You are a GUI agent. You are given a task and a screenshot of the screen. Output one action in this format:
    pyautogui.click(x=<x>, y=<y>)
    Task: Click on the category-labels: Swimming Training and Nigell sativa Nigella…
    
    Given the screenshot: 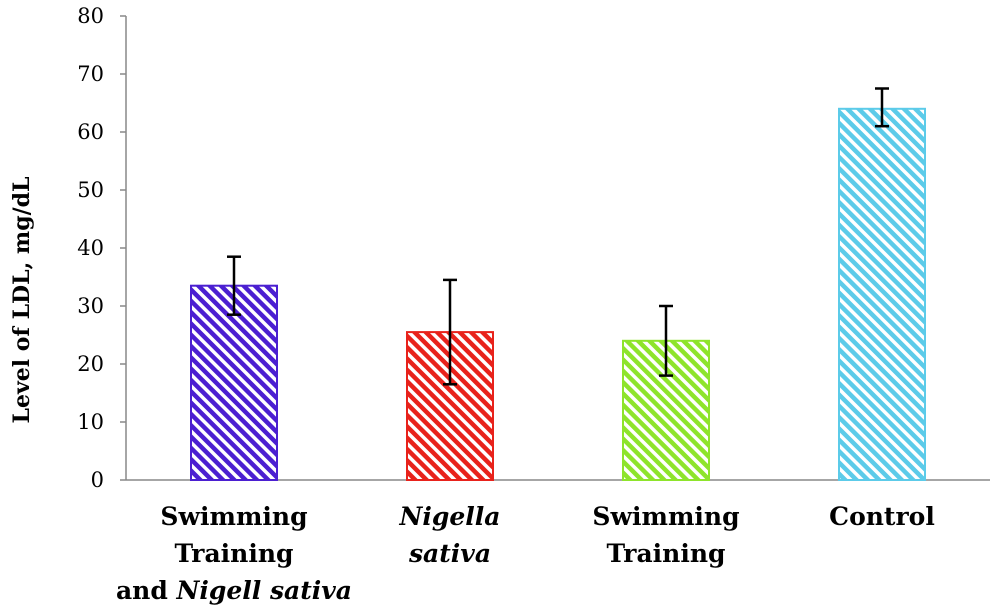 What is the action you would take?
    pyautogui.click(x=525, y=553)
    